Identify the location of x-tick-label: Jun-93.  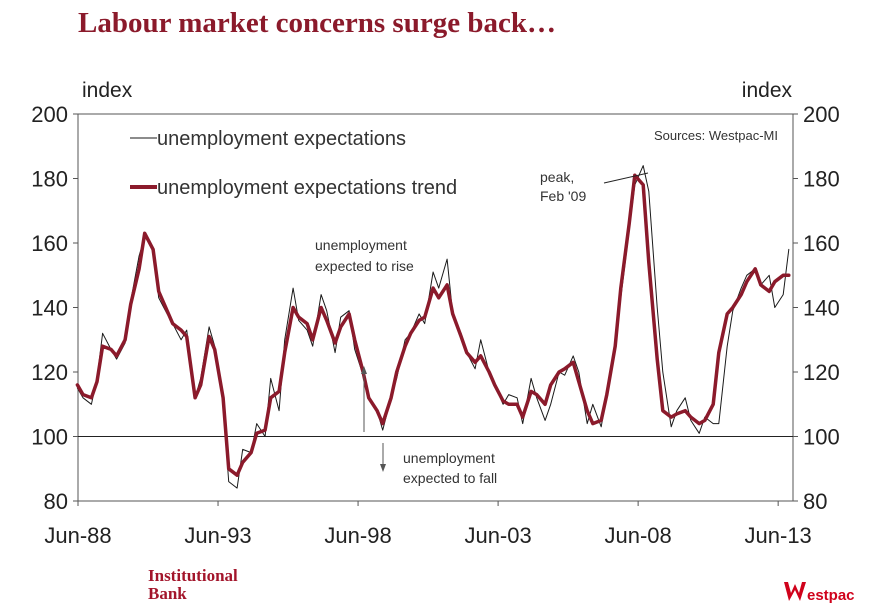
(217, 535).